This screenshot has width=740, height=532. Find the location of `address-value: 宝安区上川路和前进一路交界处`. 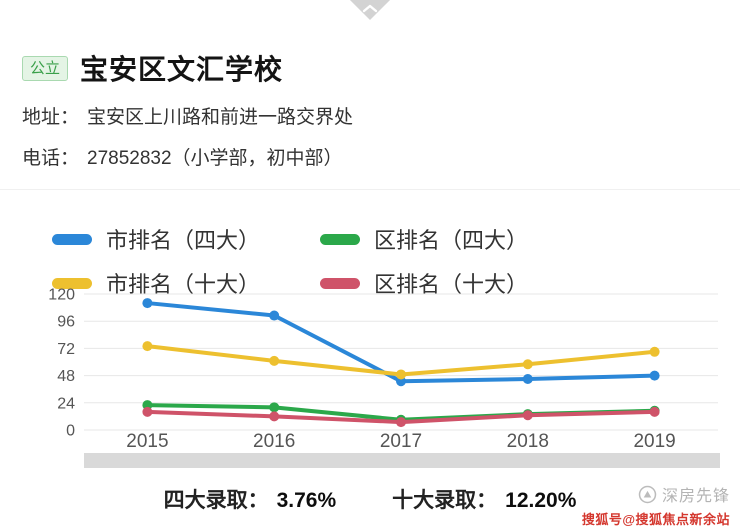

address-value: 宝安区上川路和前进一路交界处 is located at coordinates (220, 117).